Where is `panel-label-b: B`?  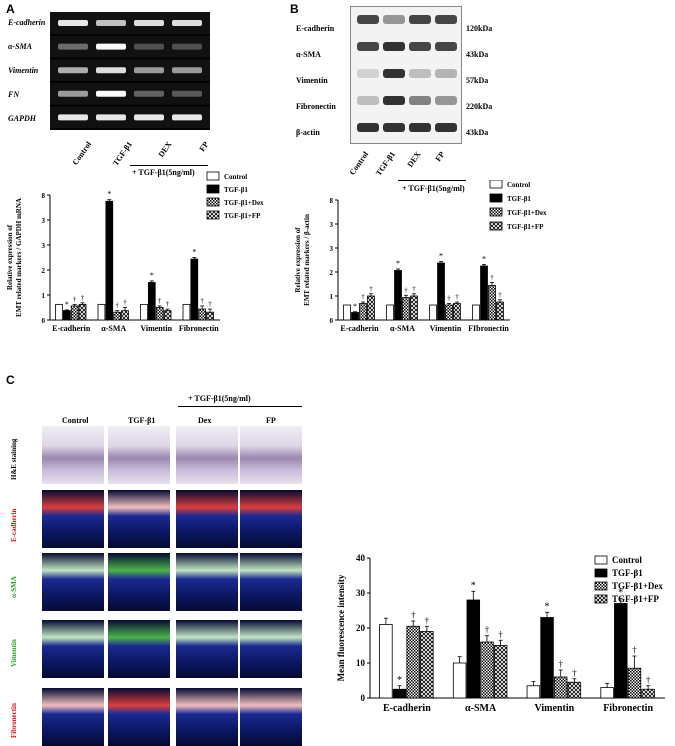
panel-label-b: B is located at coordinates (294, 9).